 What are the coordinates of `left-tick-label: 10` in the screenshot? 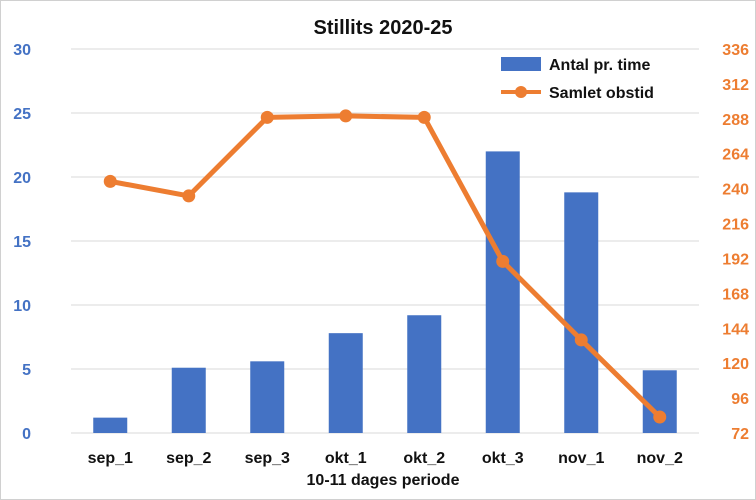 It's located at (22, 306).